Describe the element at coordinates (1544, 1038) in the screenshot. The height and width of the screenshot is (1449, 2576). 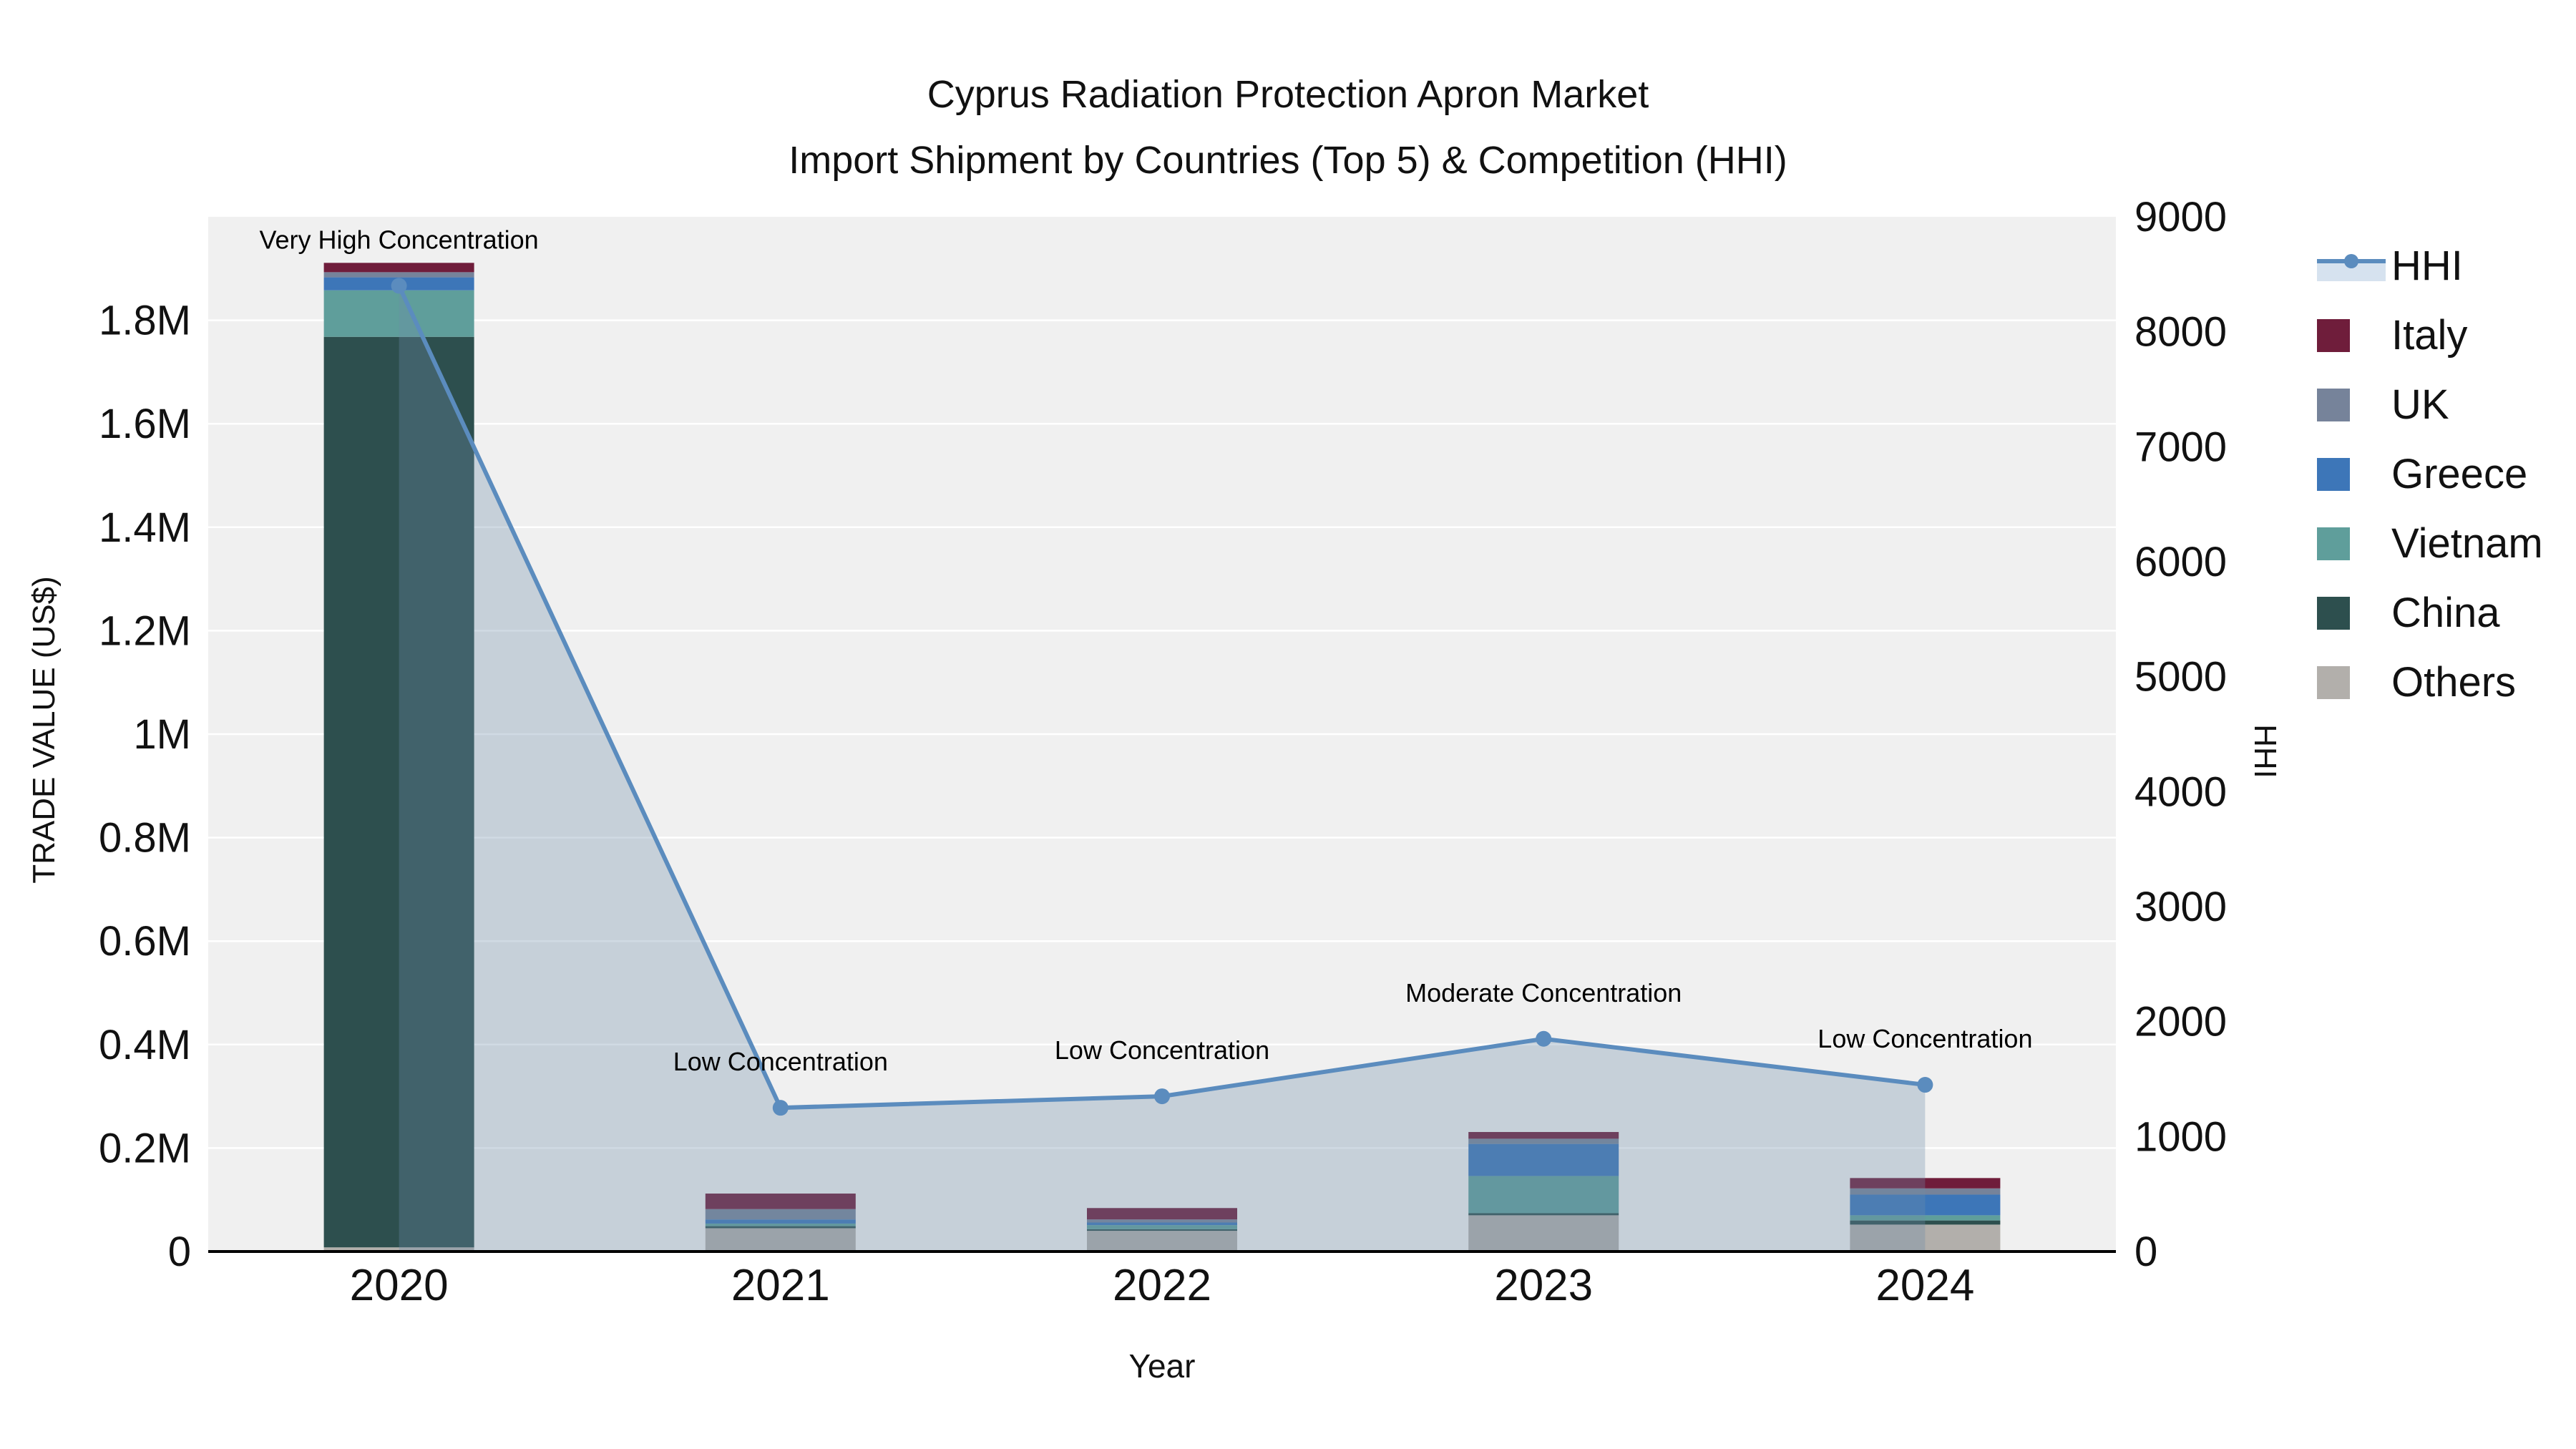
I see `hhi-marker-2023` at that location.